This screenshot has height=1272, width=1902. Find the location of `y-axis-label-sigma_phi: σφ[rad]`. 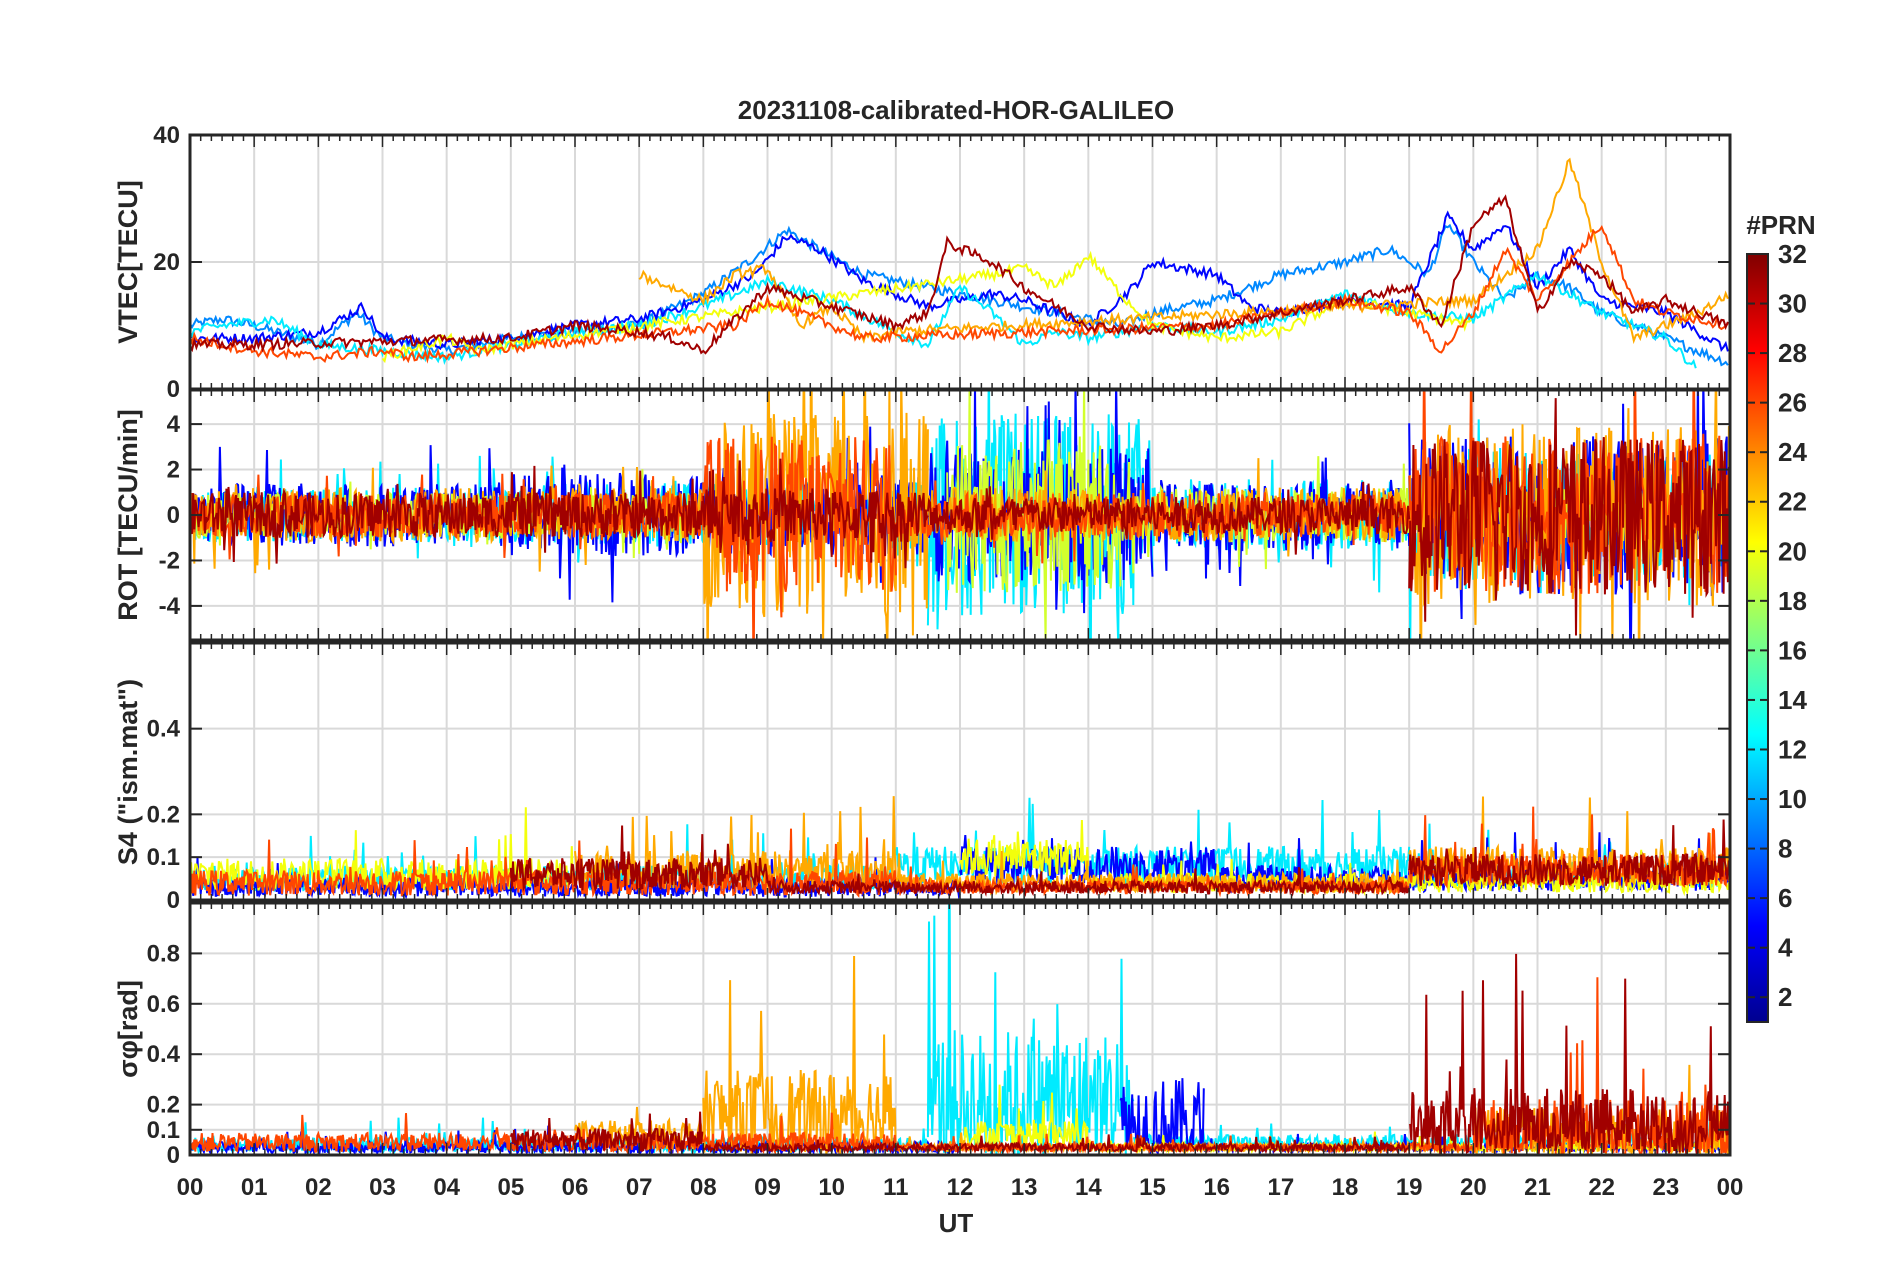

y-axis-label-sigma_phi: σφ[rad] is located at coordinates (128, 1029).